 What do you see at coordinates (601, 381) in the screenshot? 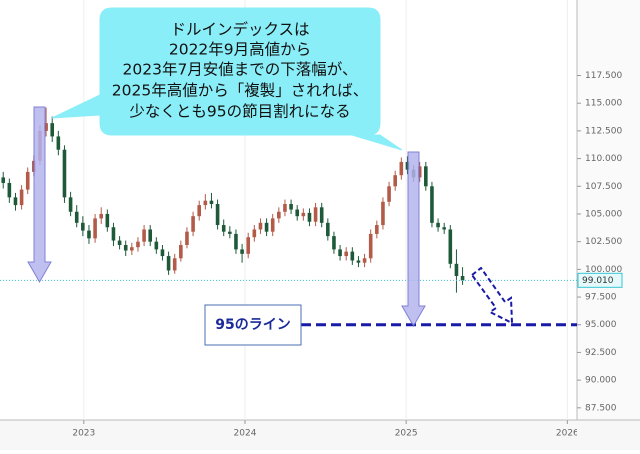
I see `y-tick-label: 90.000` at bounding box center [601, 381].